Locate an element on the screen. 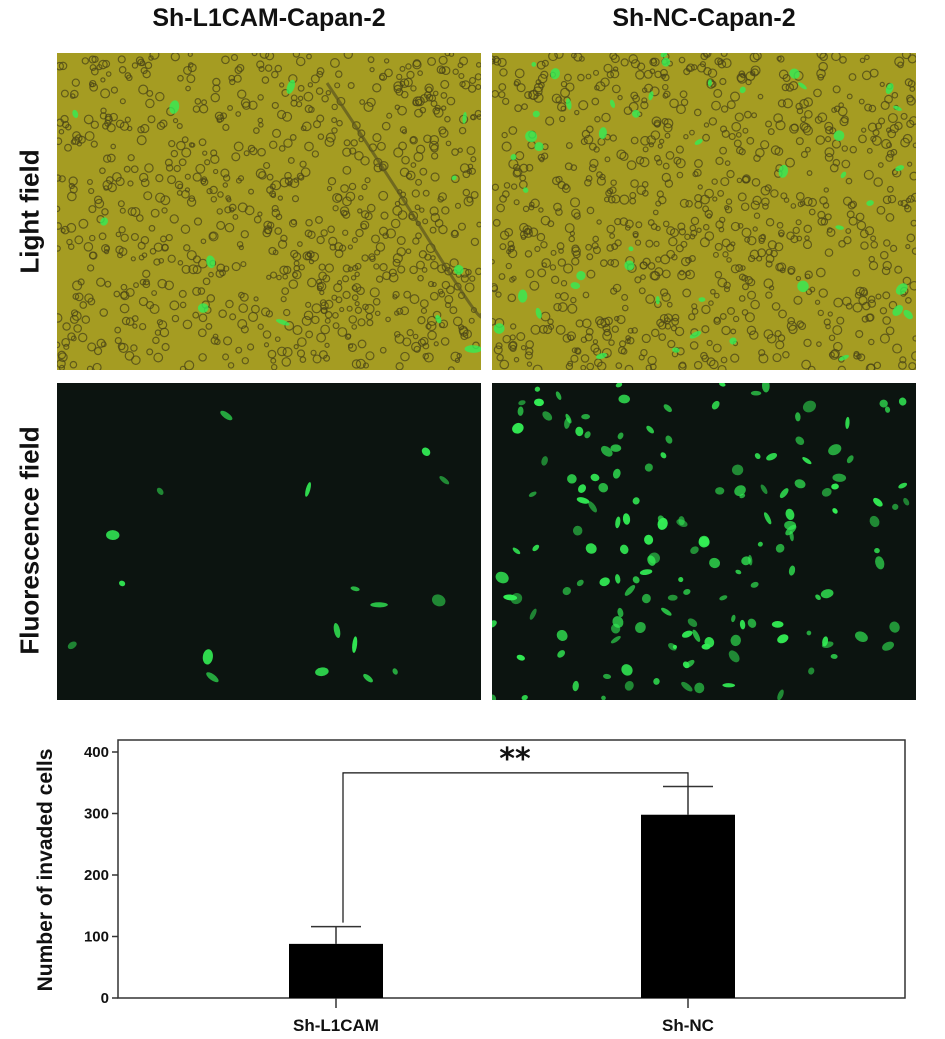  y-tick-label: 400 is located at coordinates (96, 752).